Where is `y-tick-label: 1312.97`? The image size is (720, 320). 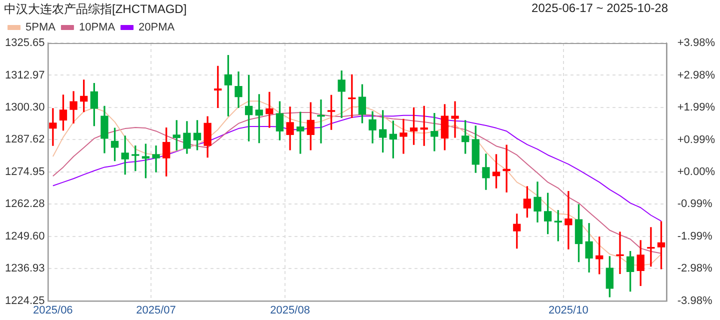 y-tick-label: 1312.97 is located at coordinates (24, 75).